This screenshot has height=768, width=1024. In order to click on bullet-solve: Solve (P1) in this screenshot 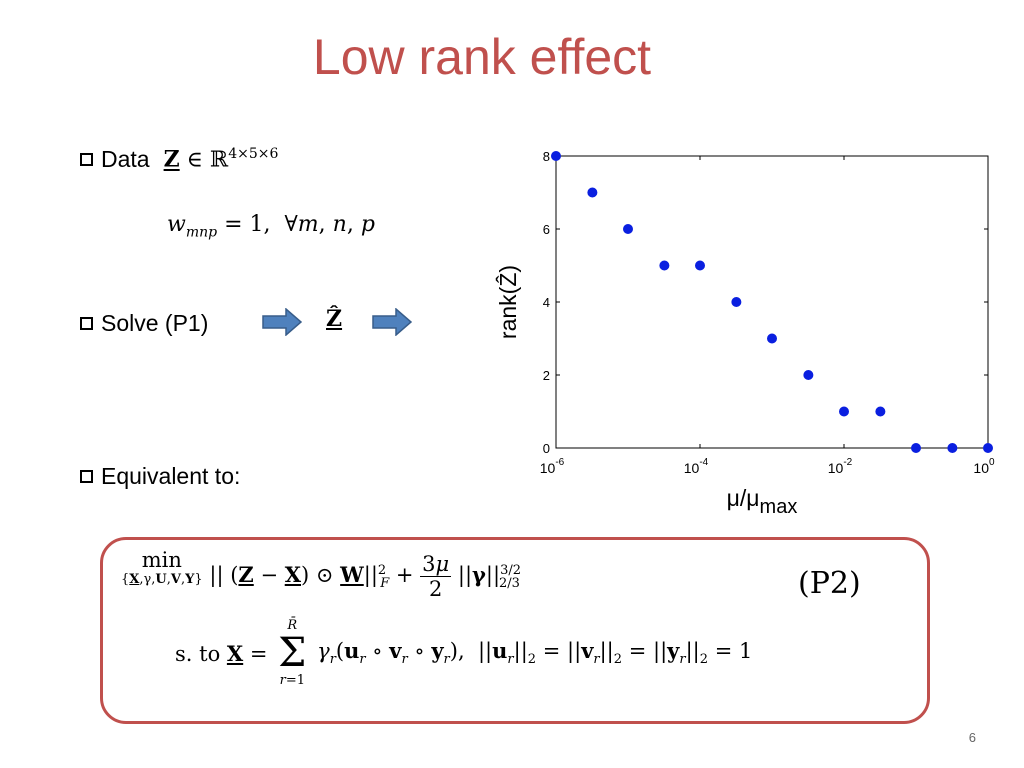, I will do `click(144, 323)`.